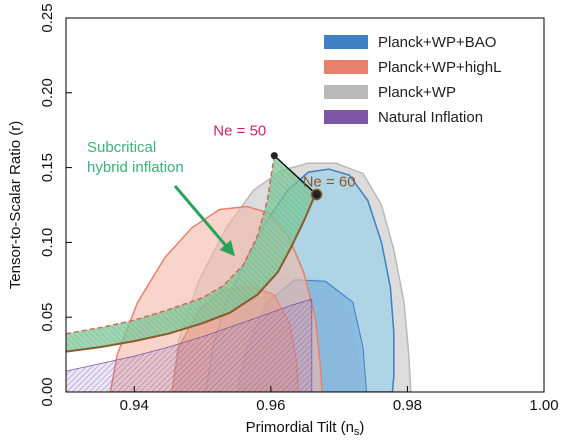 The width and height of the screenshot is (566, 441). I want to click on legend-label: Planck+WP, so click(417, 92).